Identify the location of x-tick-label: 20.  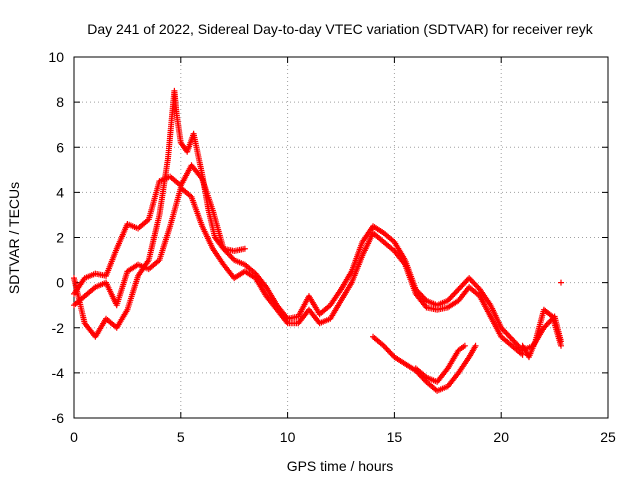
(501, 437).